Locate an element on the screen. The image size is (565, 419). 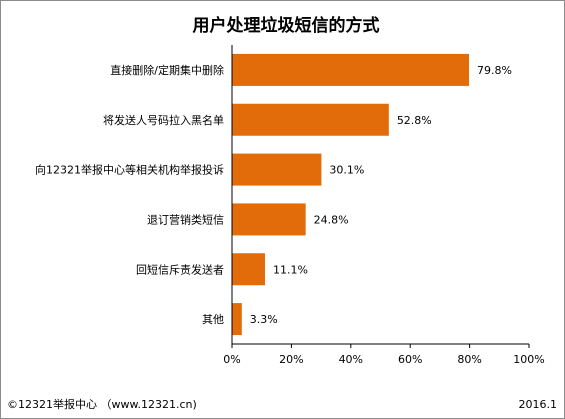
category-label-5: 其他 is located at coordinates (213, 319).